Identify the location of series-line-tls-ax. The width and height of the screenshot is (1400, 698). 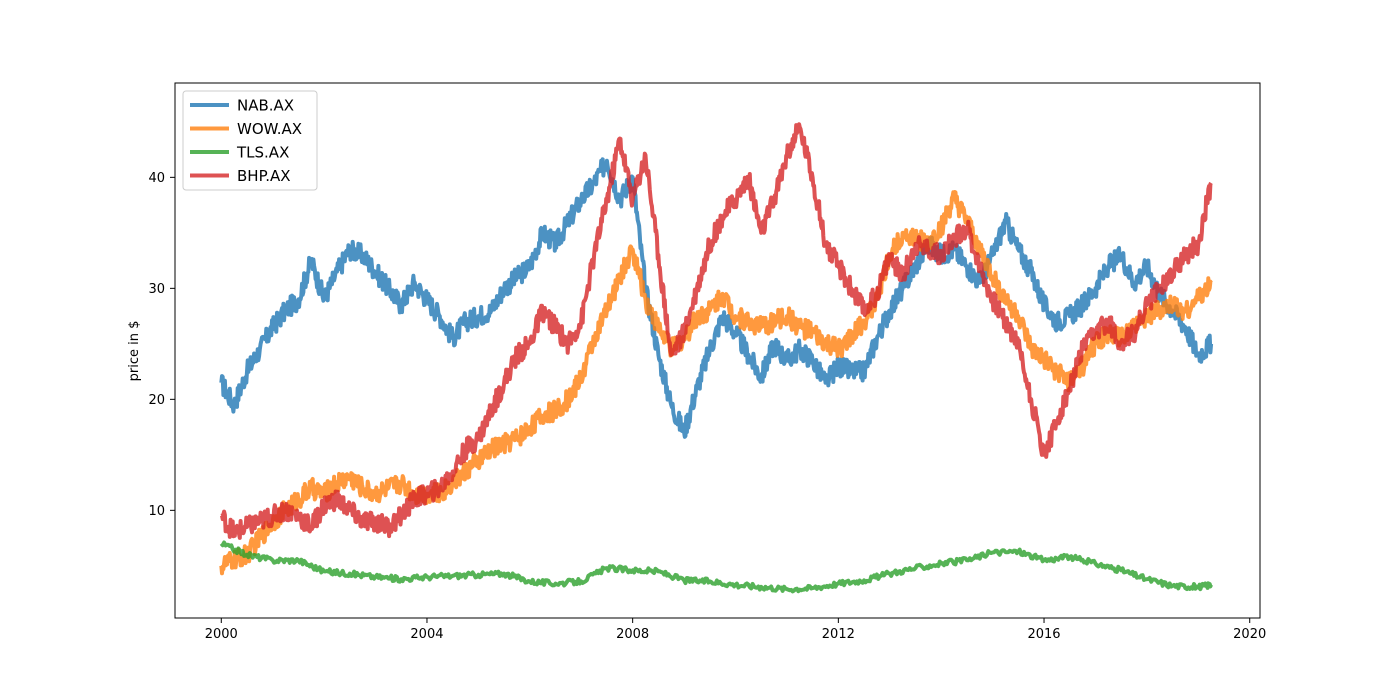
(716, 567).